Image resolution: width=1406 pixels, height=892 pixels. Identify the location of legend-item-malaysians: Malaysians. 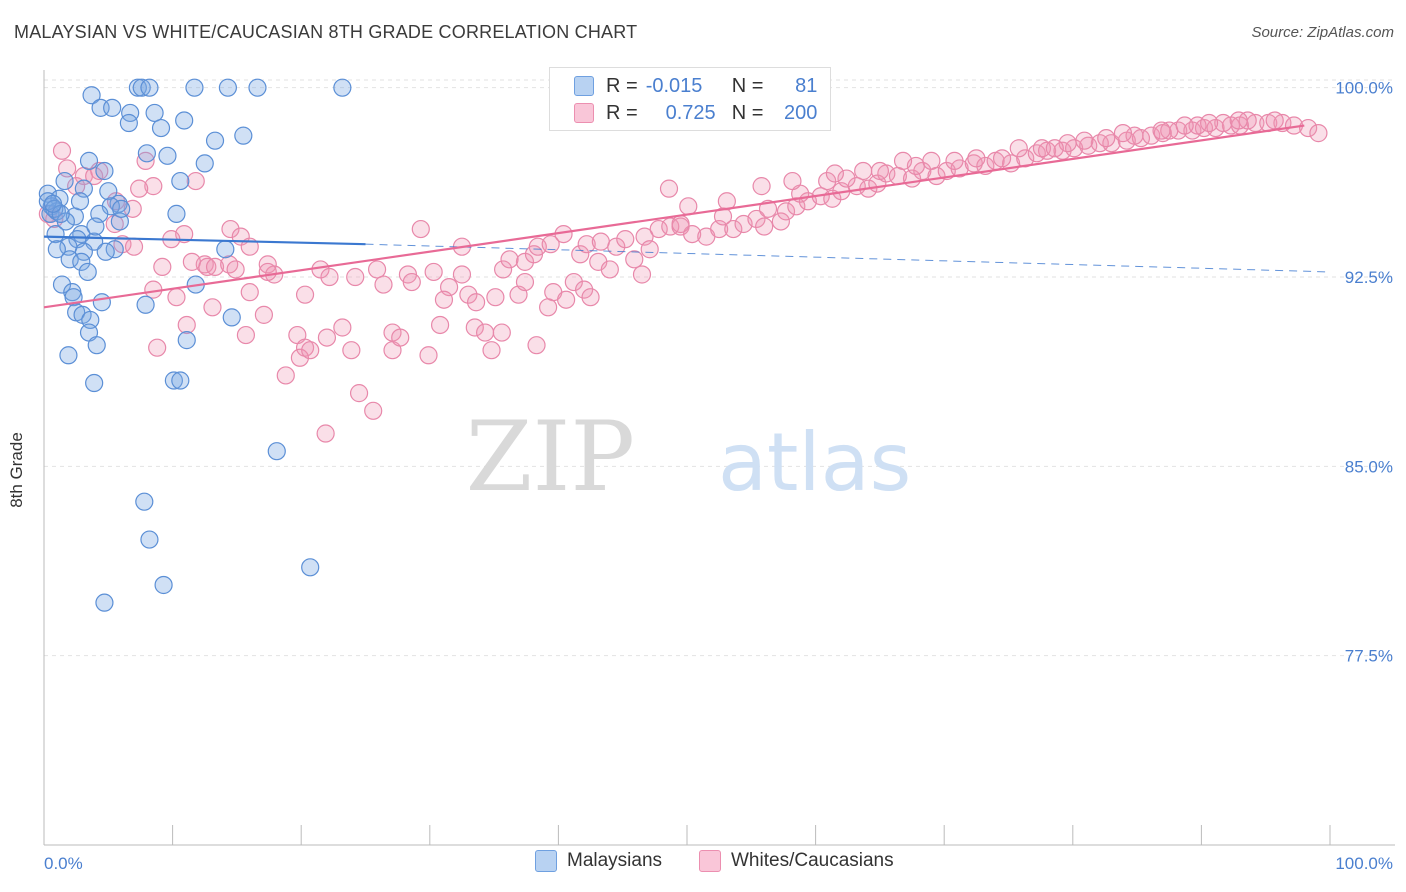
(598, 861).